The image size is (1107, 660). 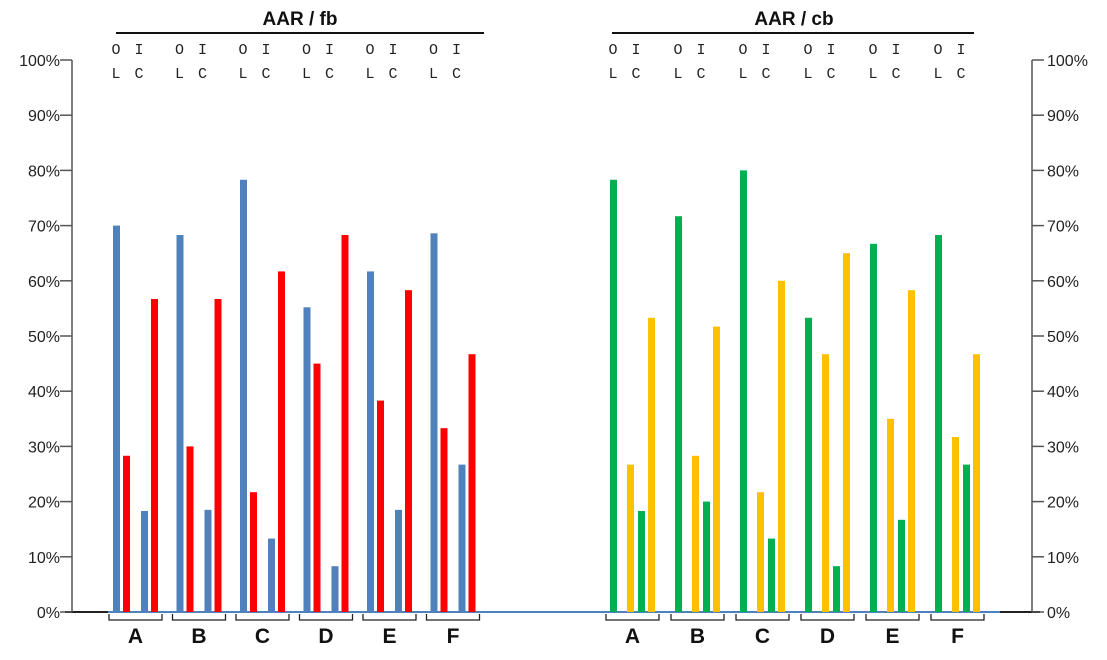 I want to click on category-label: B, so click(x=697, y=636).